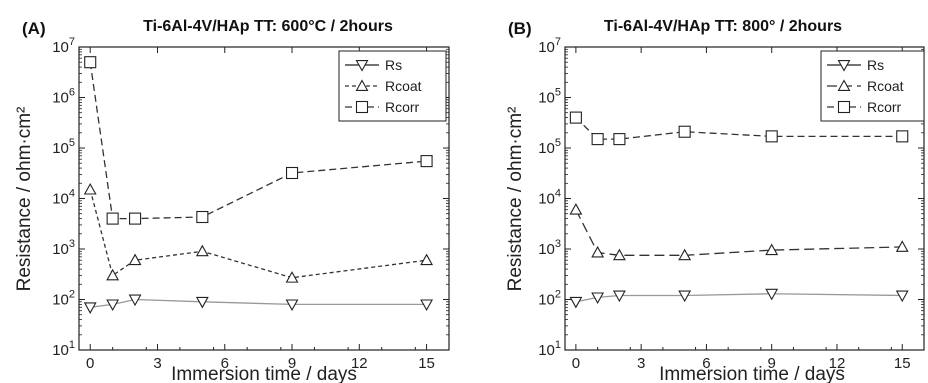 This screenshot has height=383, width=928. Describe the element at coordinates (268, 26) in the screenshot. I see `chart-title: Ti-6Al-4V/HAp TT: 600°C / 2hours` at that location.